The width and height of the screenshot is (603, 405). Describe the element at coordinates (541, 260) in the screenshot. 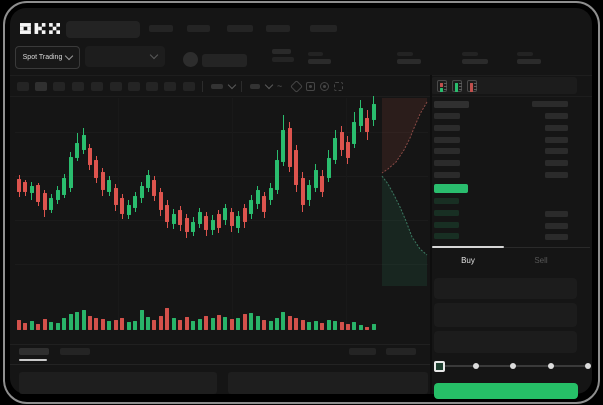

I see `tab-sell: Sell` at that location.